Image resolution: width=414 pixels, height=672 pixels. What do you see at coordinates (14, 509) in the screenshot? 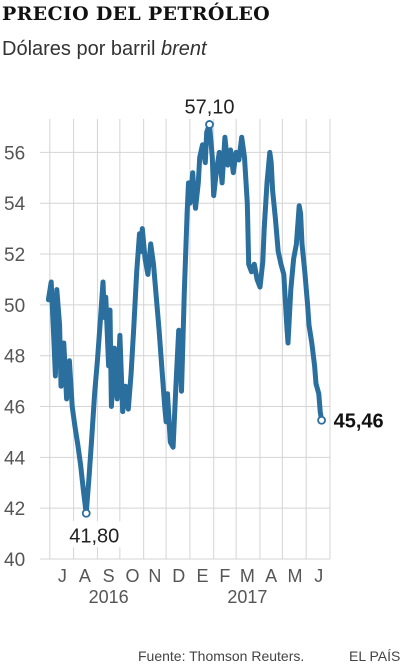
I see `y-tick-label: 42` at bounding box center [14, 509].